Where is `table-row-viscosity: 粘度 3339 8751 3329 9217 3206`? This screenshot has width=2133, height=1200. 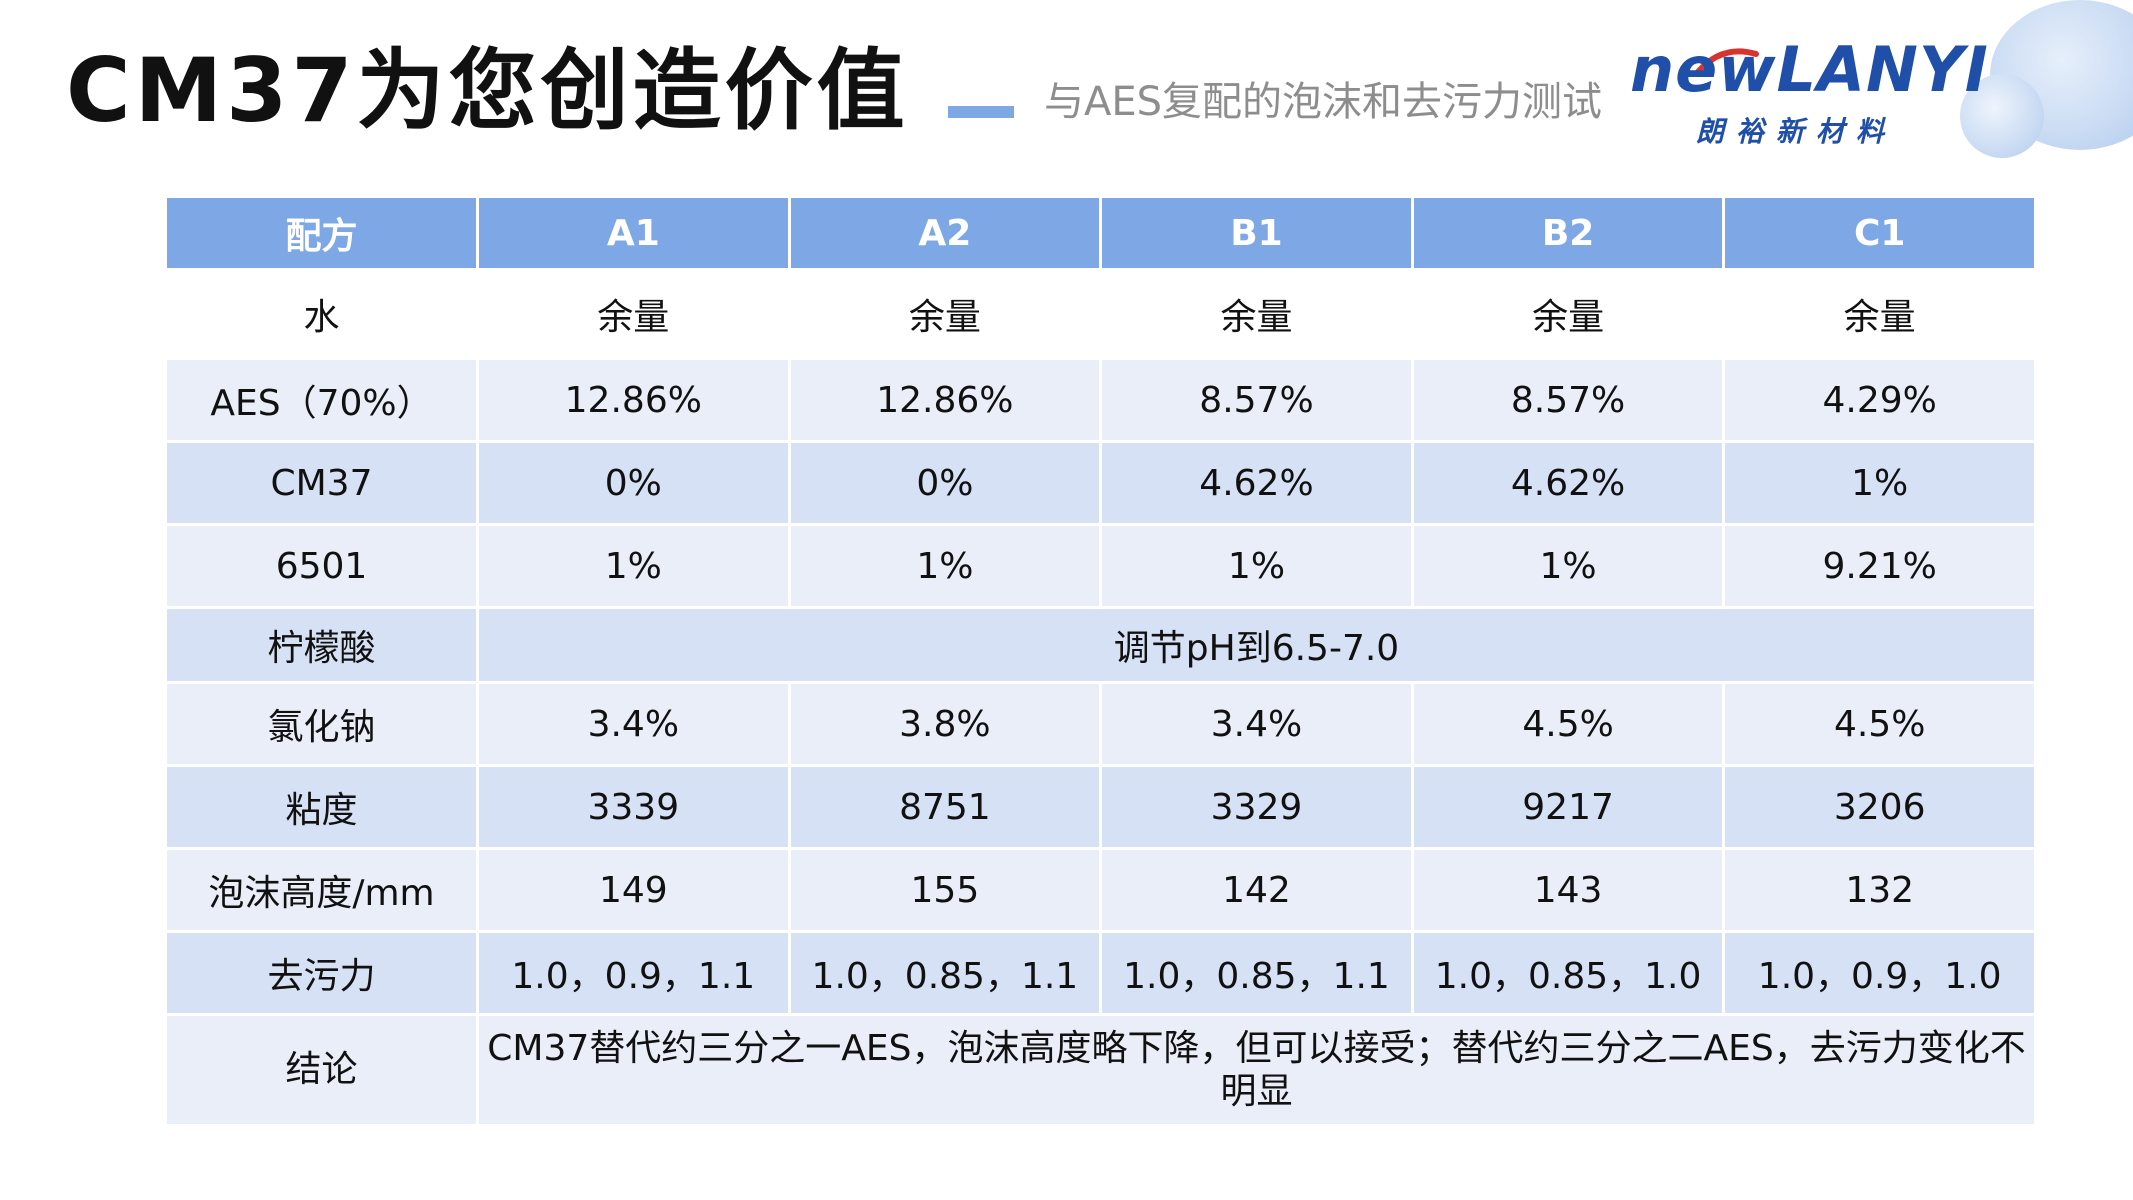
table-row-viscosity: 粘度 3339 8751 3329 9217 3206 is located at coordinates (1100, 807).